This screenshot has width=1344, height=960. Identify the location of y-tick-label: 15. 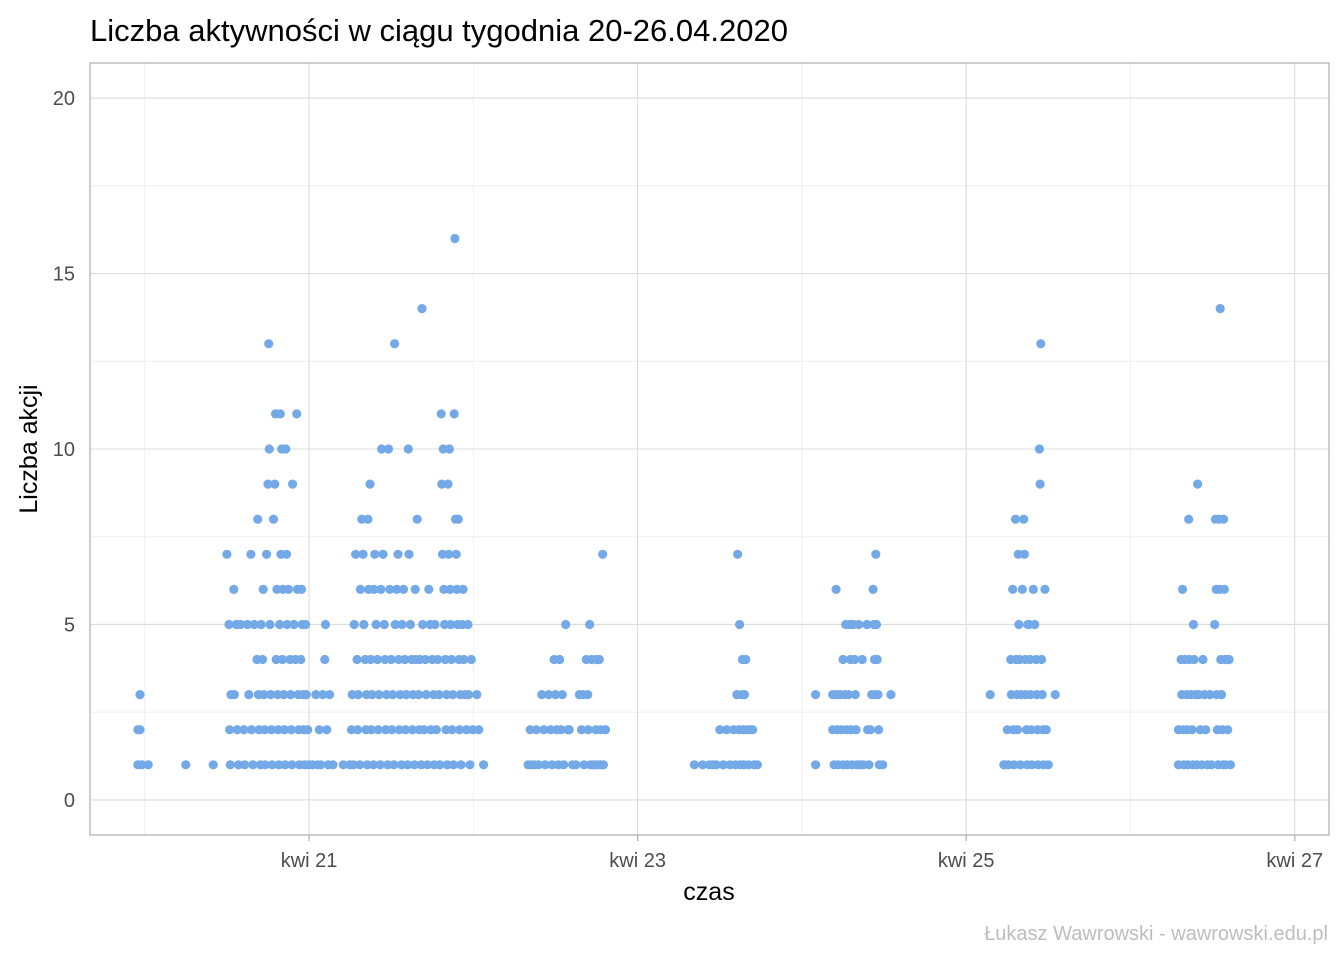
(64, 275).